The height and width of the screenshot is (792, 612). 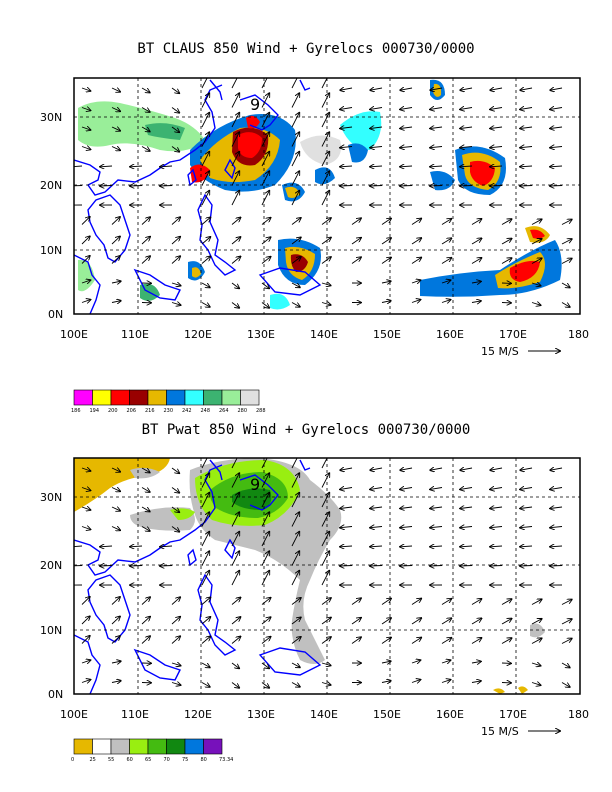 What do you see at coordinates (95, 411) in the screenshot?
I see `colorbar-label: 194` at bounding box center [95, 411].